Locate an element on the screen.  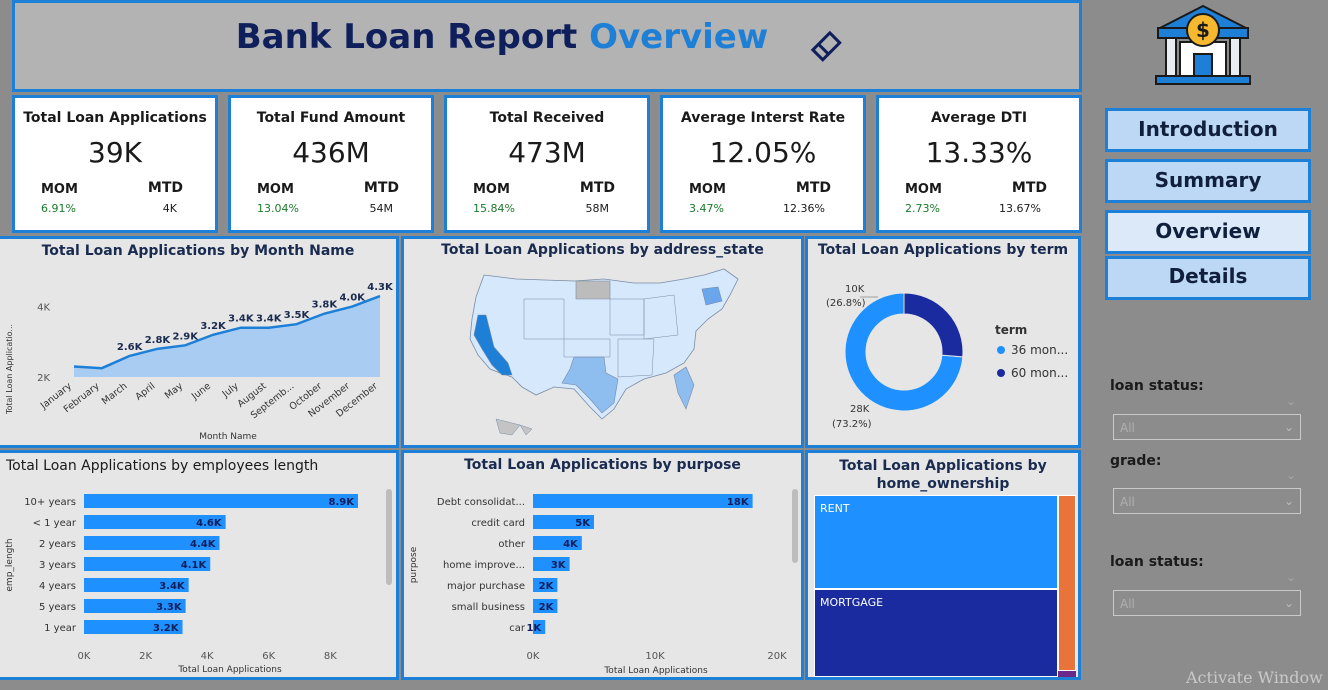
kpi-average-dti: Average DTI 13.33% MOM 2.73% MTD 13.67% is located at coordinates (979, 164).